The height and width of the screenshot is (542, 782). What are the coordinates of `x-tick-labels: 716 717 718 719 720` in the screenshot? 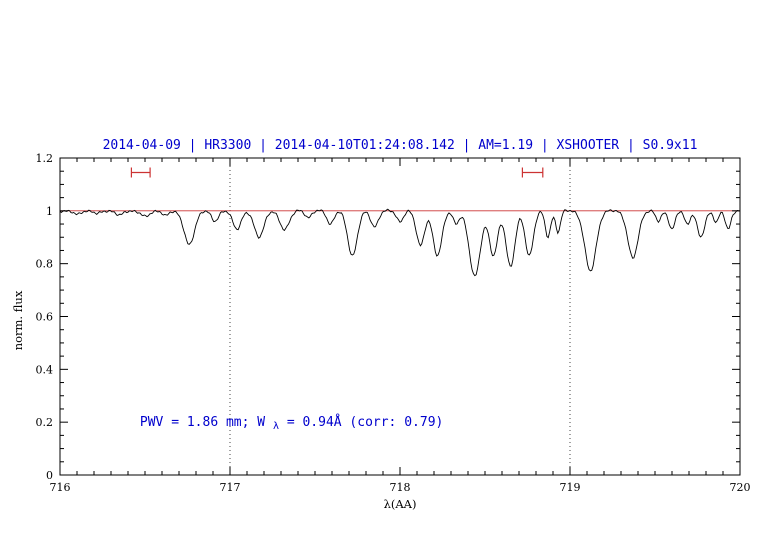 It's located at (400, 487).